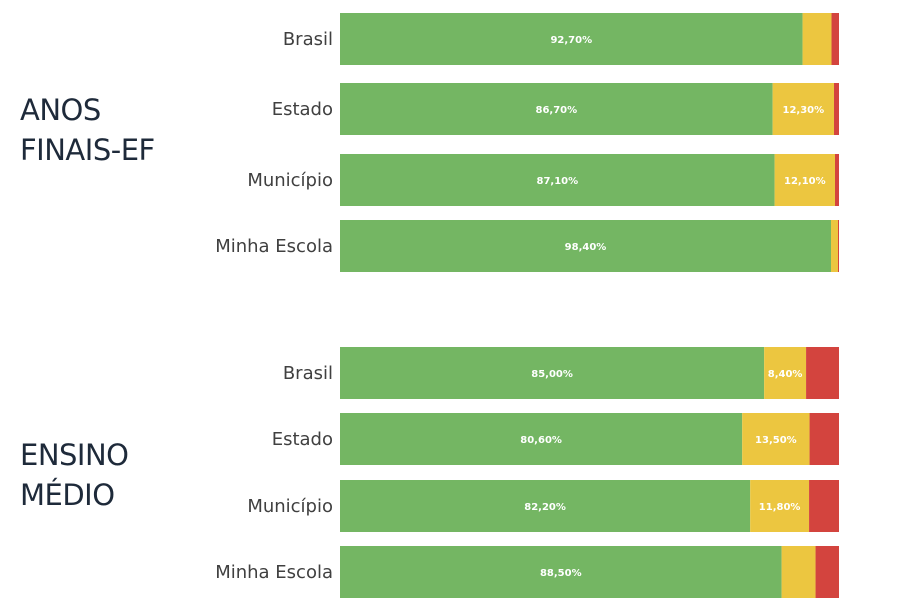 This screenshot has width=900, height=600. I want to click on data-label: 92,70%, so click(571, 40).